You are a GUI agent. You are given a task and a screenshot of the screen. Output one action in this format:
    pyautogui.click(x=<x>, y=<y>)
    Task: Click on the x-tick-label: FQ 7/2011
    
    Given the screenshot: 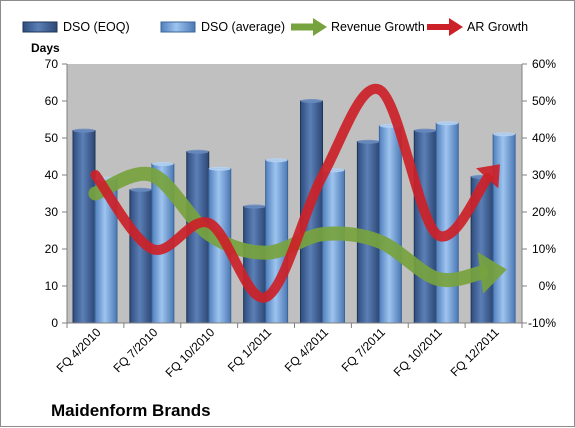 What is the action you would take?
    pyautogui.click(x=364, y=350)
    